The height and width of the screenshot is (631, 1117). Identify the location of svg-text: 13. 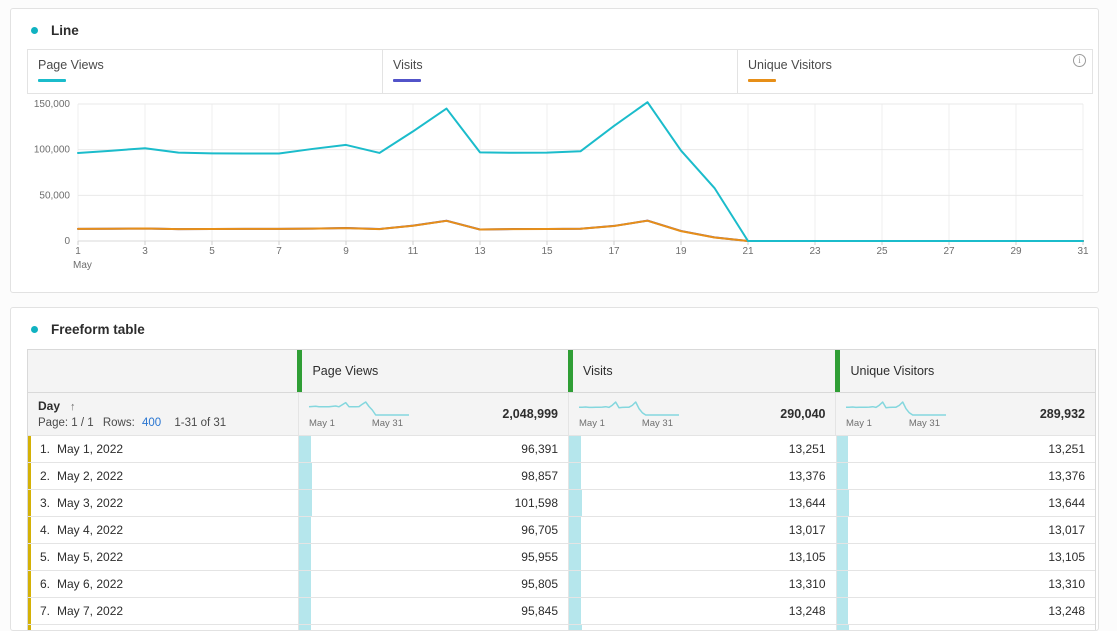
(480, 251).